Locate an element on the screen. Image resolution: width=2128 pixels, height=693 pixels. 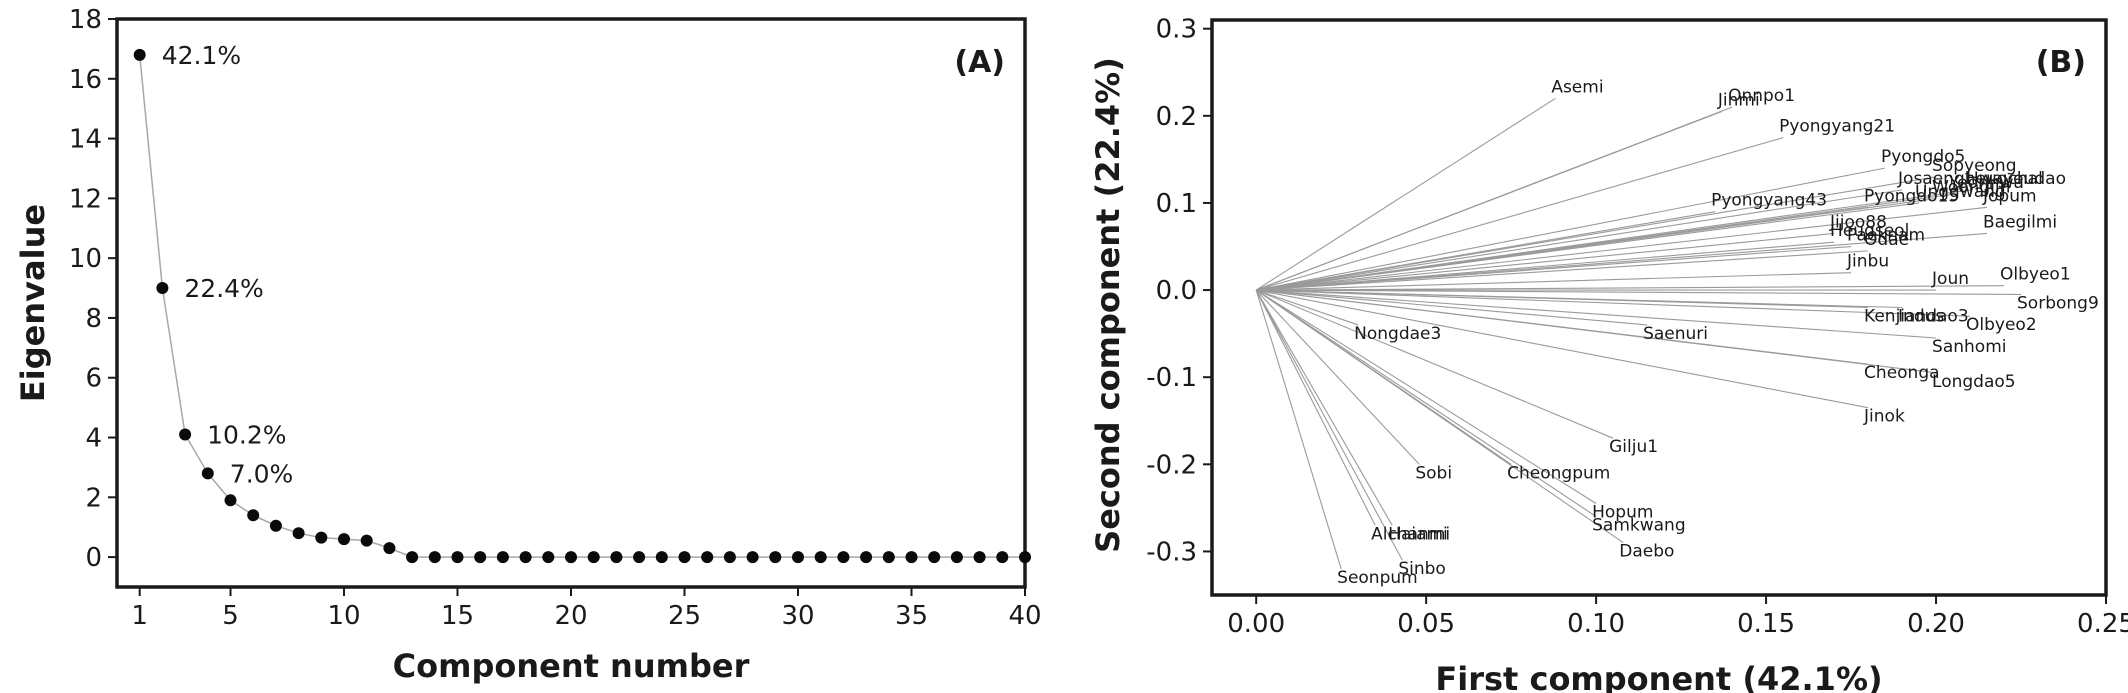
x-tick-label: 30 is located at coordinates (797, 616).